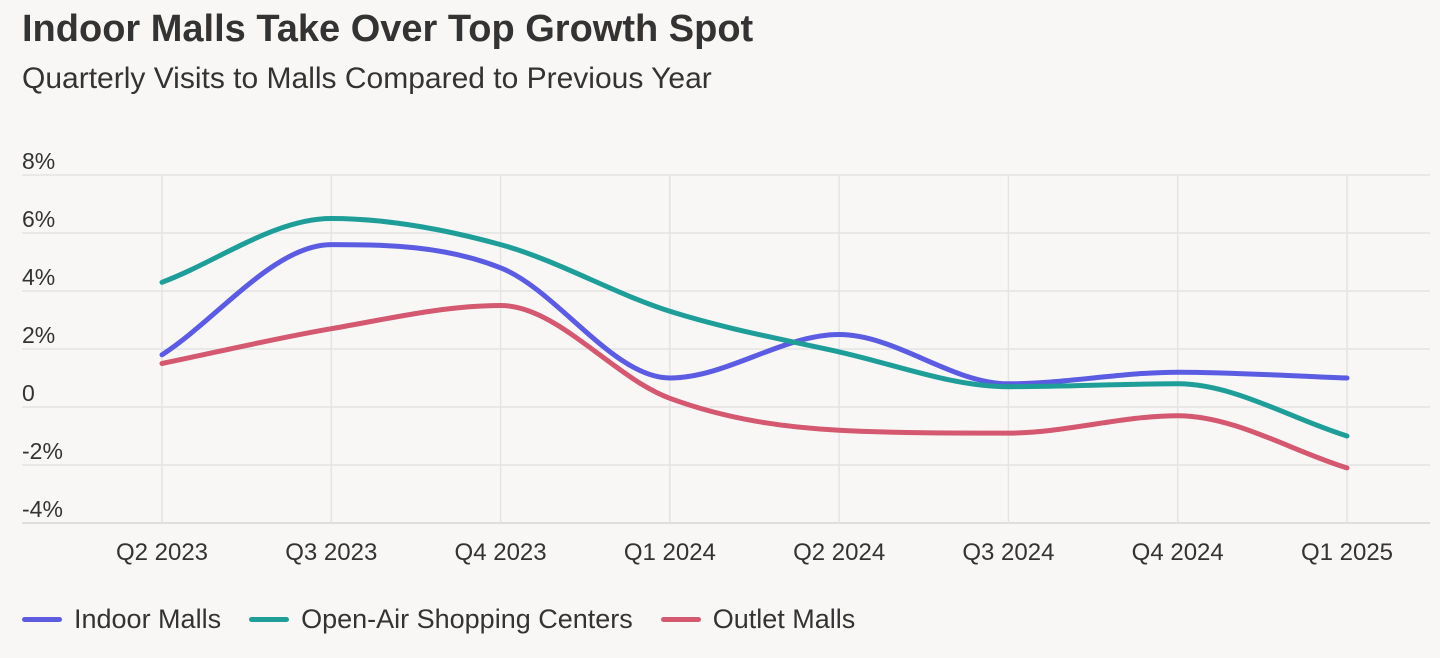 This screenshot has width=1440, height=658. Describe the element at coordinates (1178, 552) in the screenshot. I see `x-tick-label: Q4 2024` at that location.